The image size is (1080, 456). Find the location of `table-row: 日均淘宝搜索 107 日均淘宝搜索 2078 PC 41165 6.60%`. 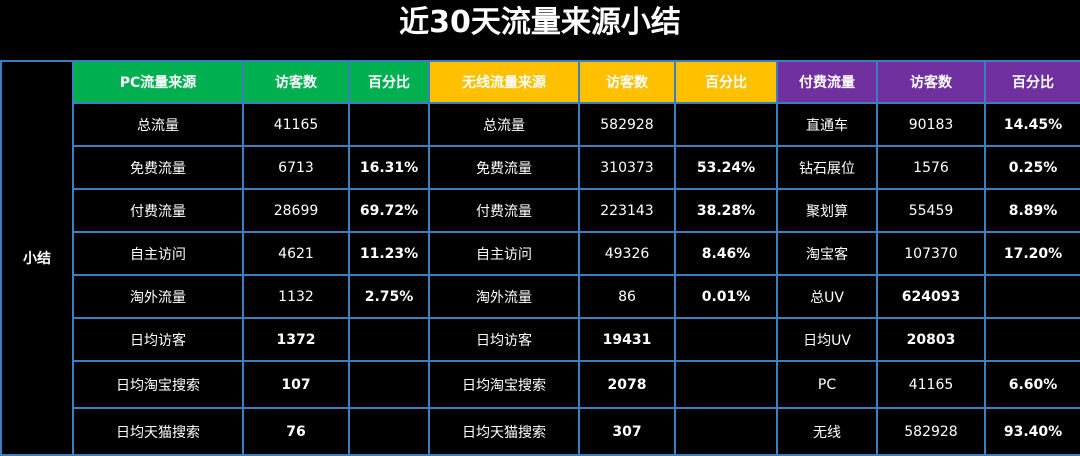

table-row: 日均淘宝搜索 107 日均淘宝搜索 2078 PC 41165 6.60% is located at coordinates (540, 384).